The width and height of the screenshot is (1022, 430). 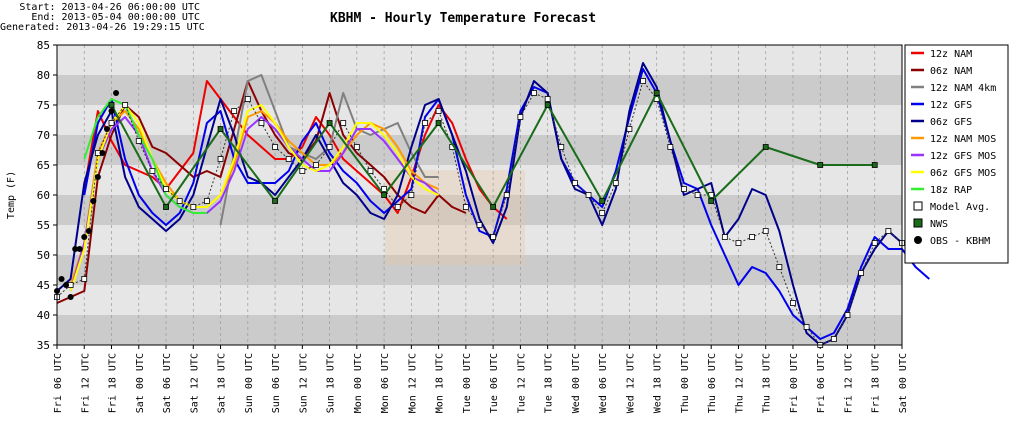 I want to click on x-tick-label: Wed 12 UTC, so click(x=630, y=383).